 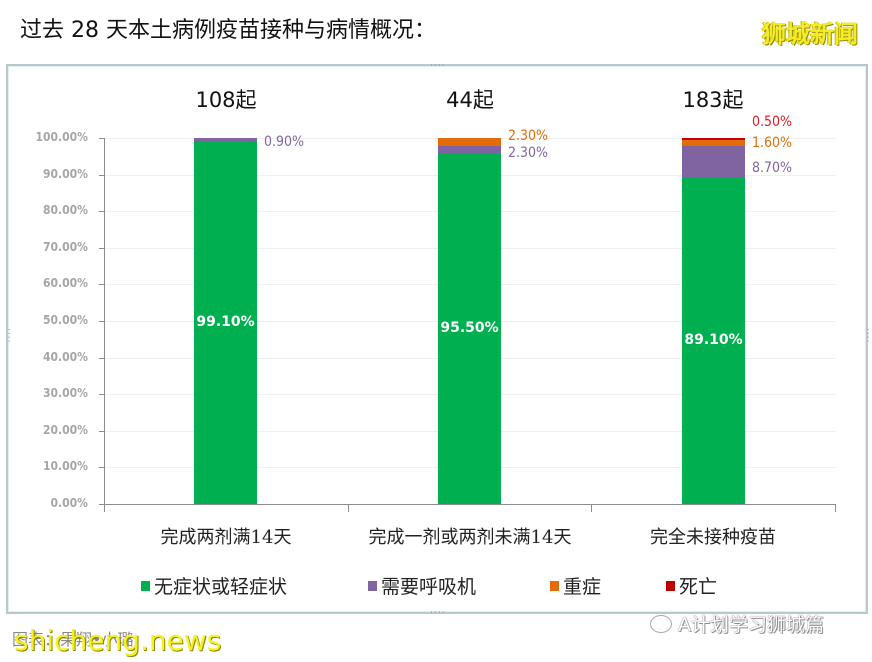 What do you see at coordinates (713, 100) in the screenshot?
I see `case-count-label: 183起` at bounding box center [713, 100].